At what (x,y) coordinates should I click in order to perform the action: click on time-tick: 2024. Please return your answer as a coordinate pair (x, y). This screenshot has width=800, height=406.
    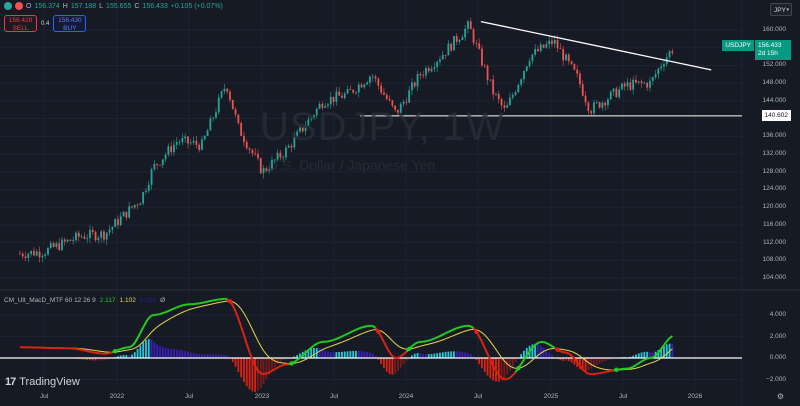
    Looking at the image, I should click on (406, 396).